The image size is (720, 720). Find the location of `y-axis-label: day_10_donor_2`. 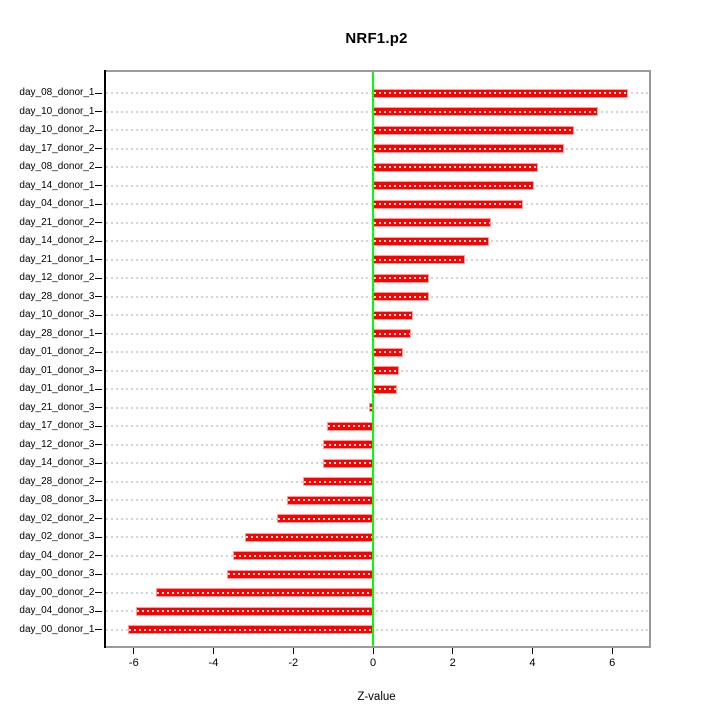

y-axis-label: day_10_donor_2 is located at coordinates (57, 129).